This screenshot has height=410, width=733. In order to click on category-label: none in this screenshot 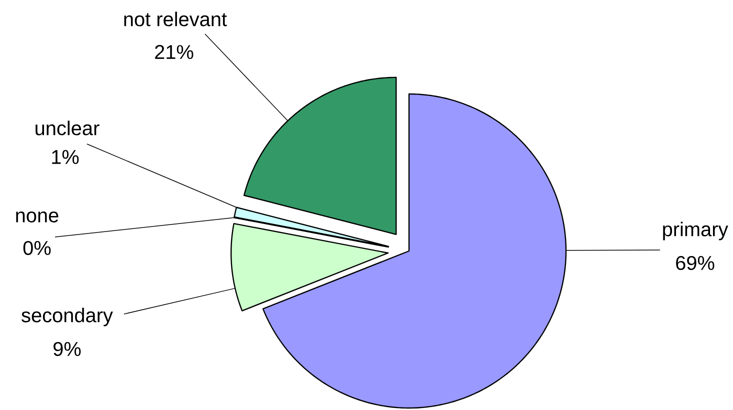, I will do `click(37, 217)`.